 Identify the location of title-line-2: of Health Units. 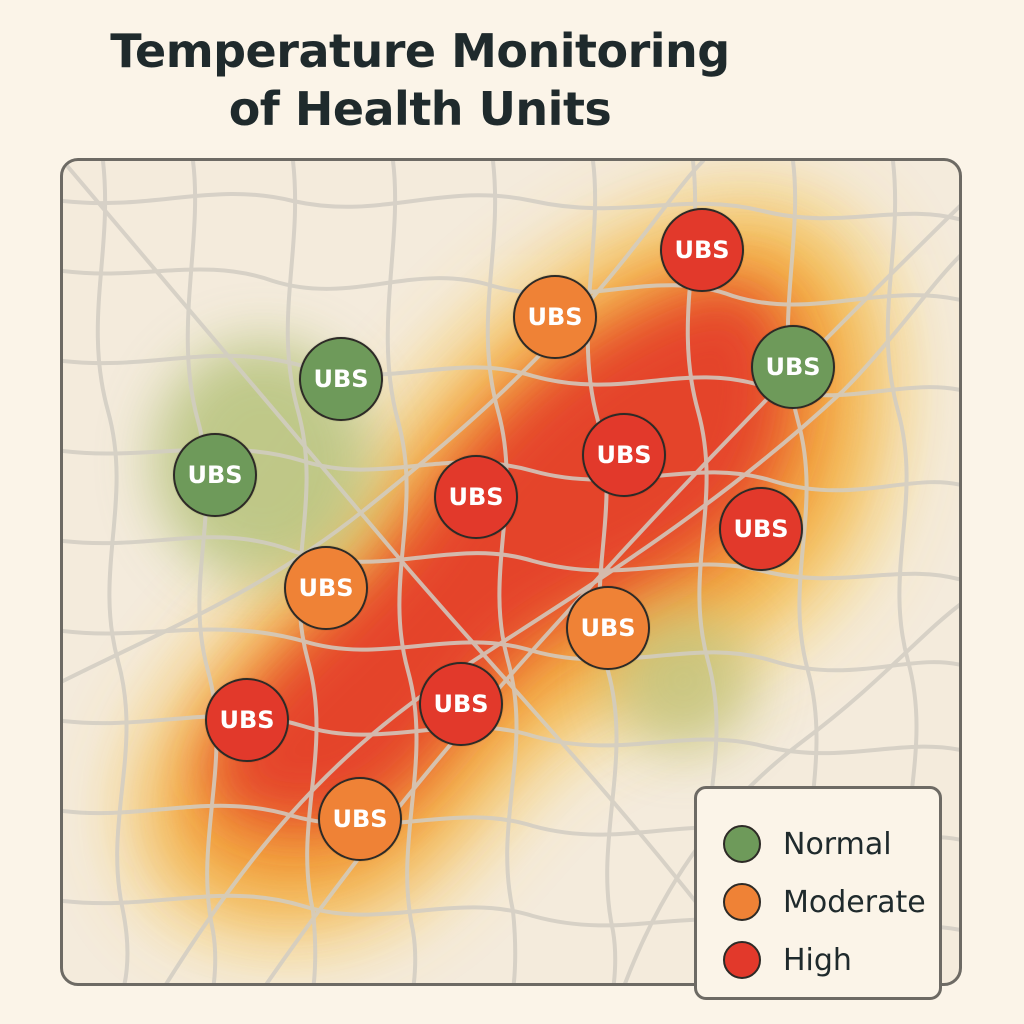
(420, 109).